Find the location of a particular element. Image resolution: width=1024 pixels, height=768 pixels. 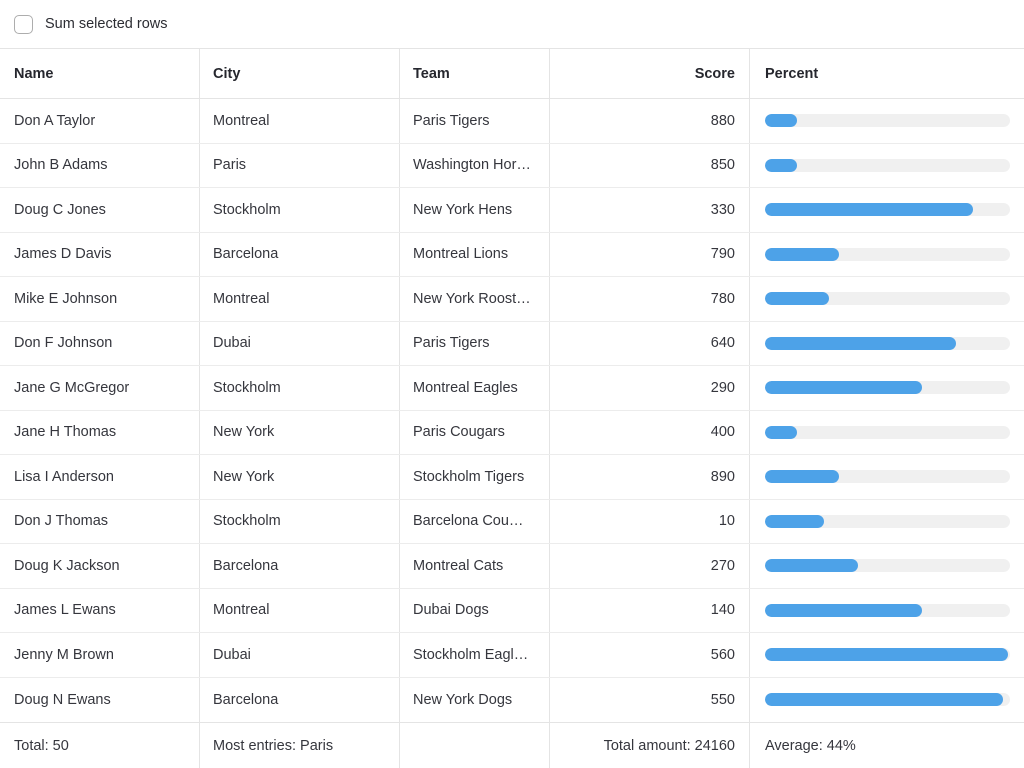

table-header: Name City Team Score Percent is located at coordinates (512, 74).